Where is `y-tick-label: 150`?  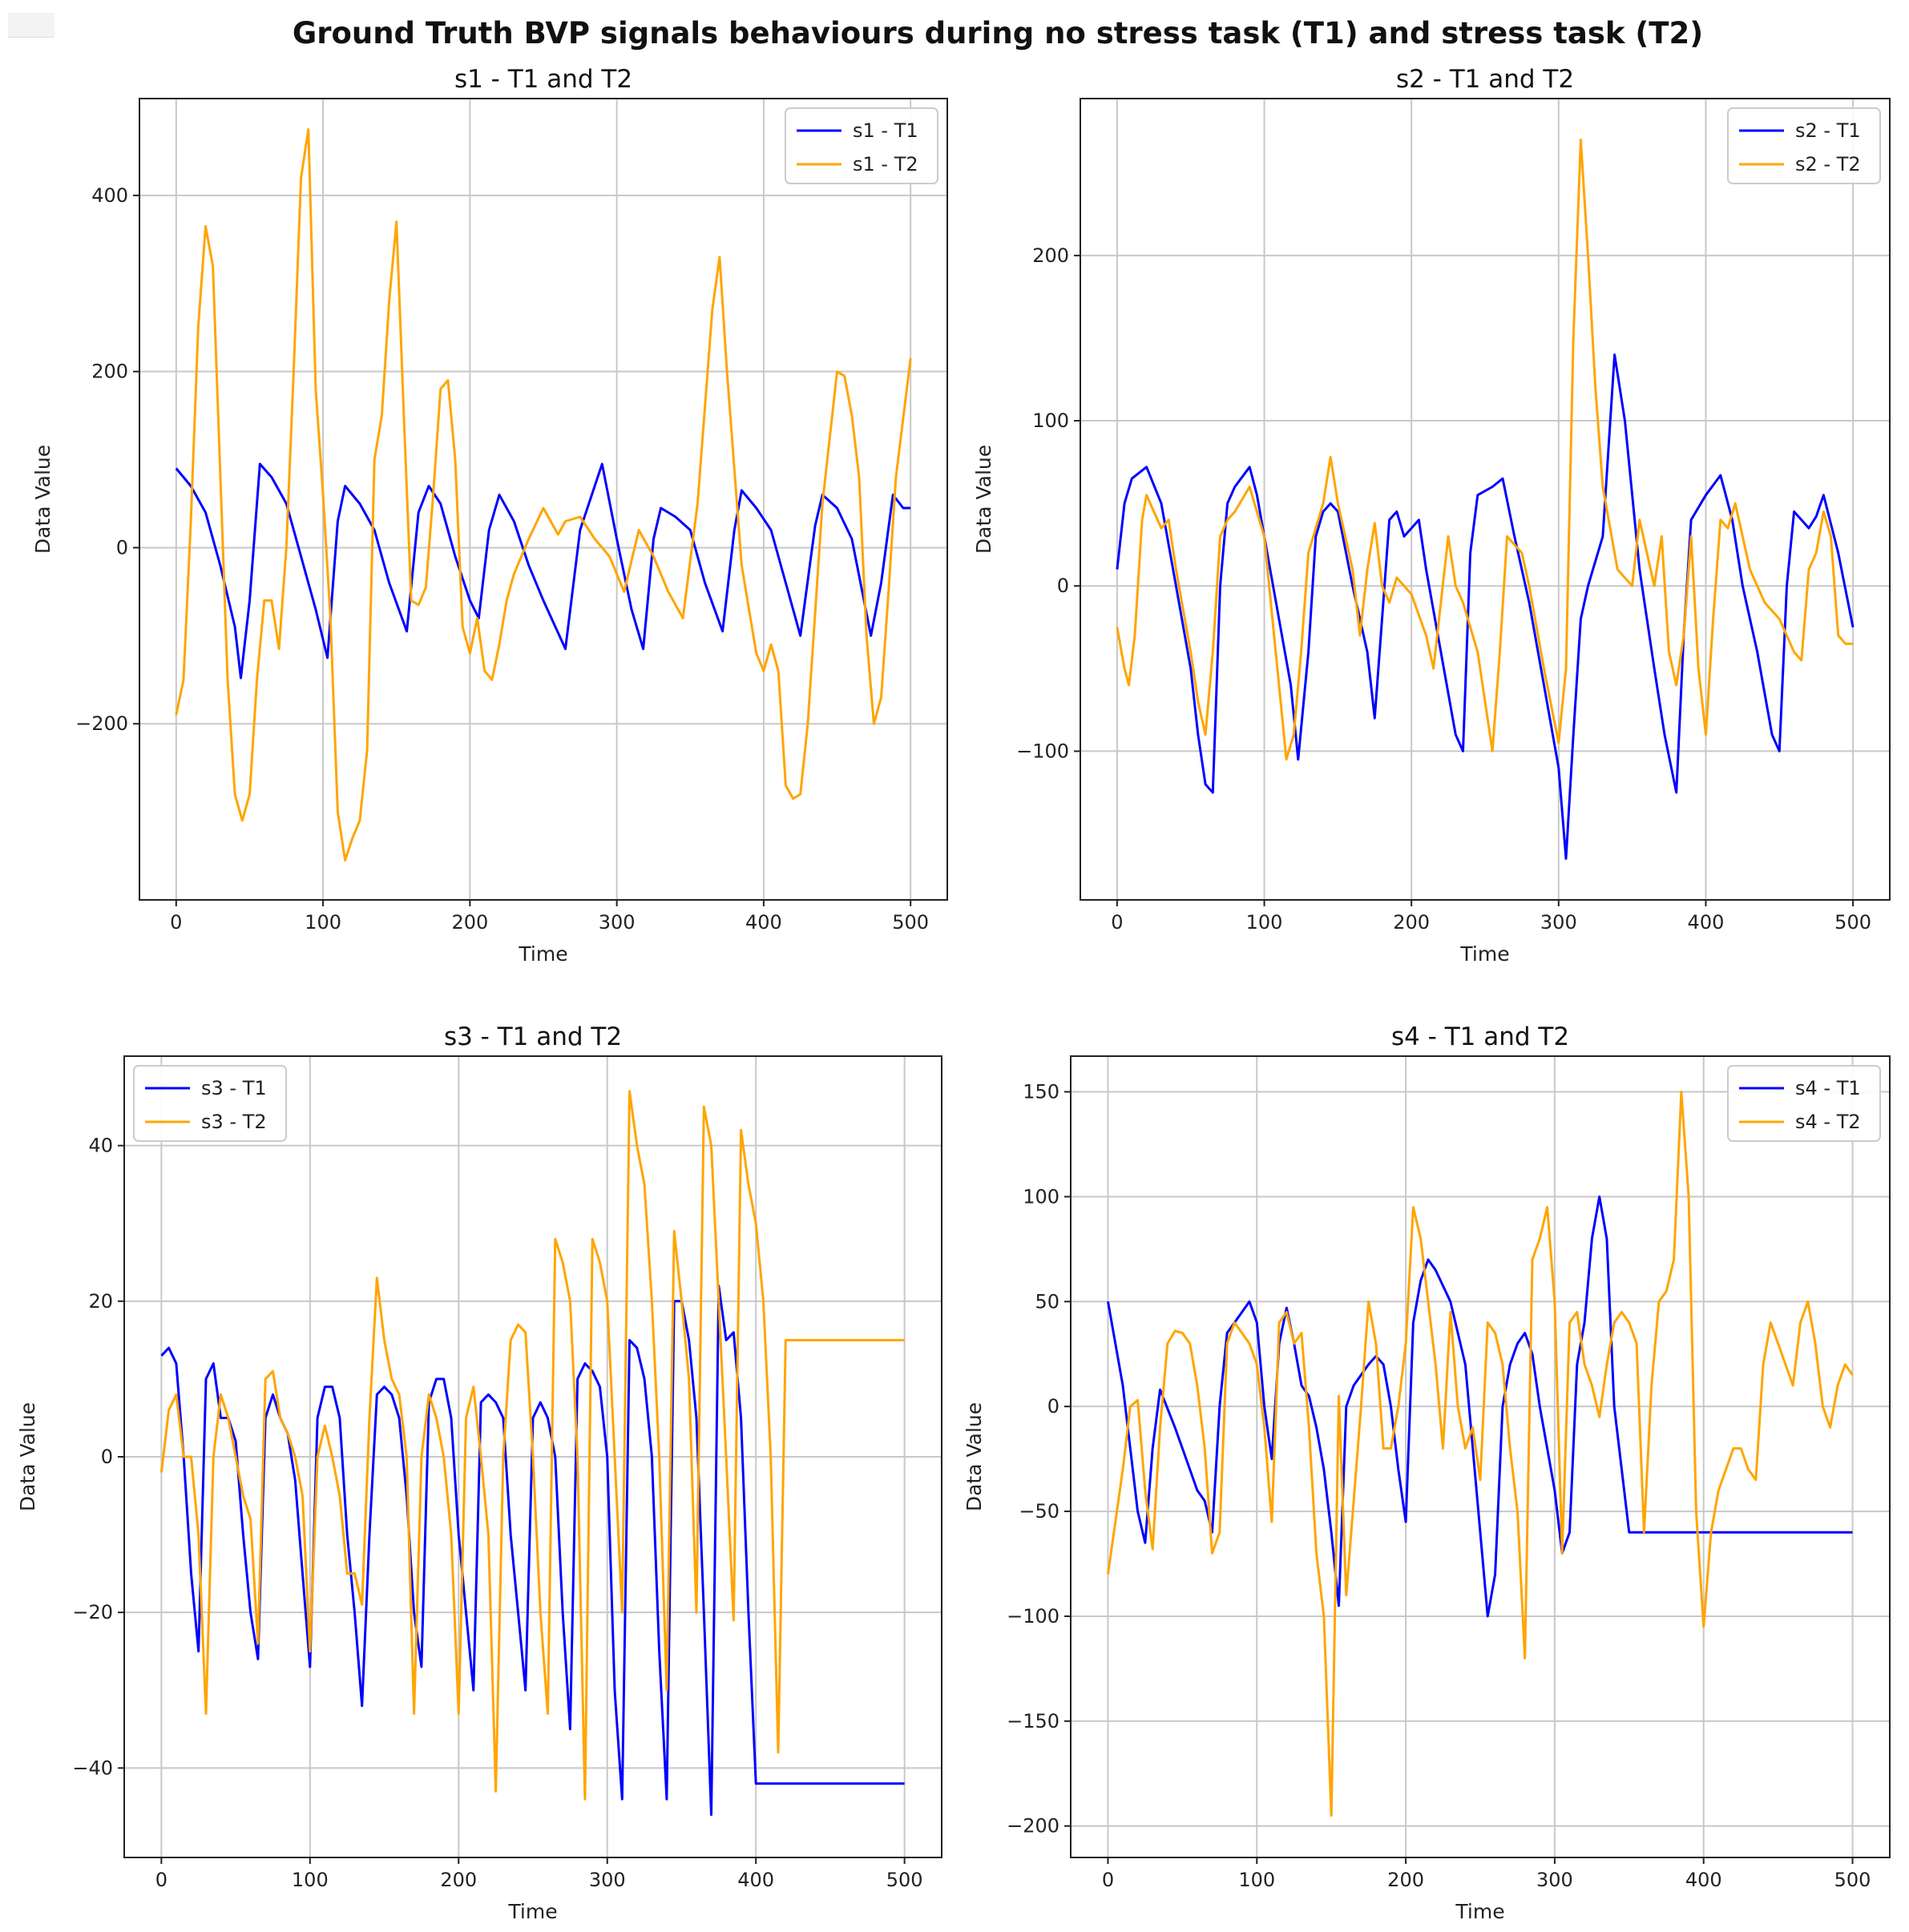 y-tick-label: 150 is located at coordinates (1041, 1092).